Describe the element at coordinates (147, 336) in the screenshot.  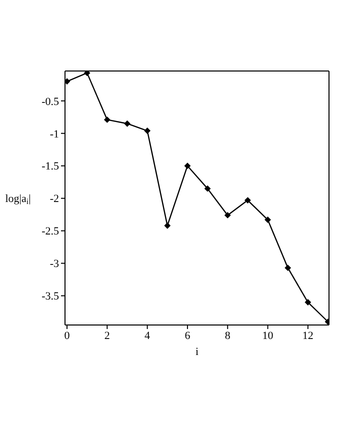
I see `x-tick-label: 4` at that location.